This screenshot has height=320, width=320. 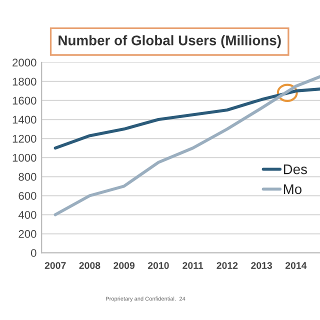 I want to click on x-tick-label: 2014, so click(x=296, y=265).